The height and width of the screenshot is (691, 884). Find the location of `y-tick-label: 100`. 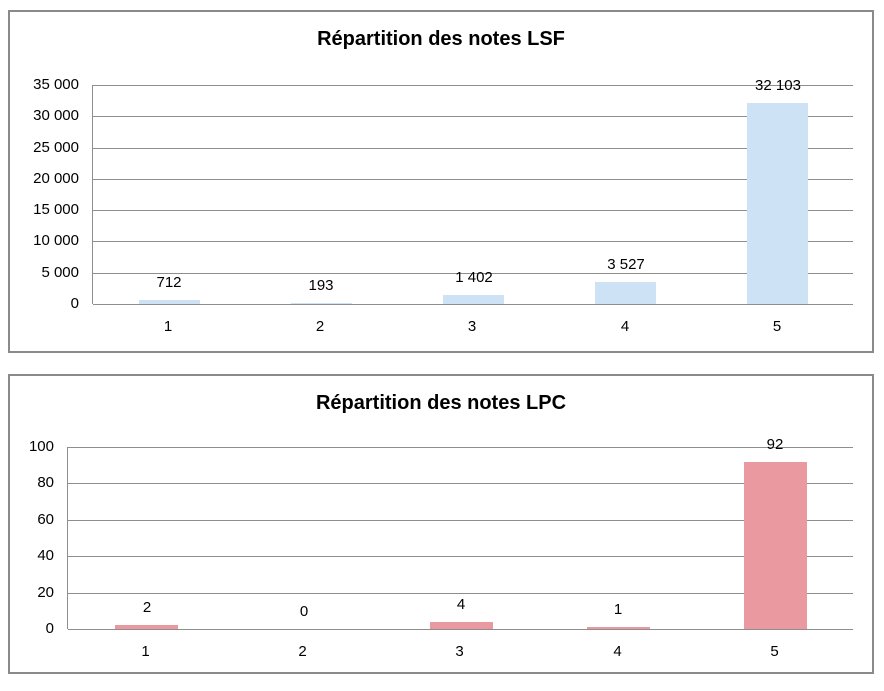

y-tick-label: 100 is located at coordinates (41, 446).